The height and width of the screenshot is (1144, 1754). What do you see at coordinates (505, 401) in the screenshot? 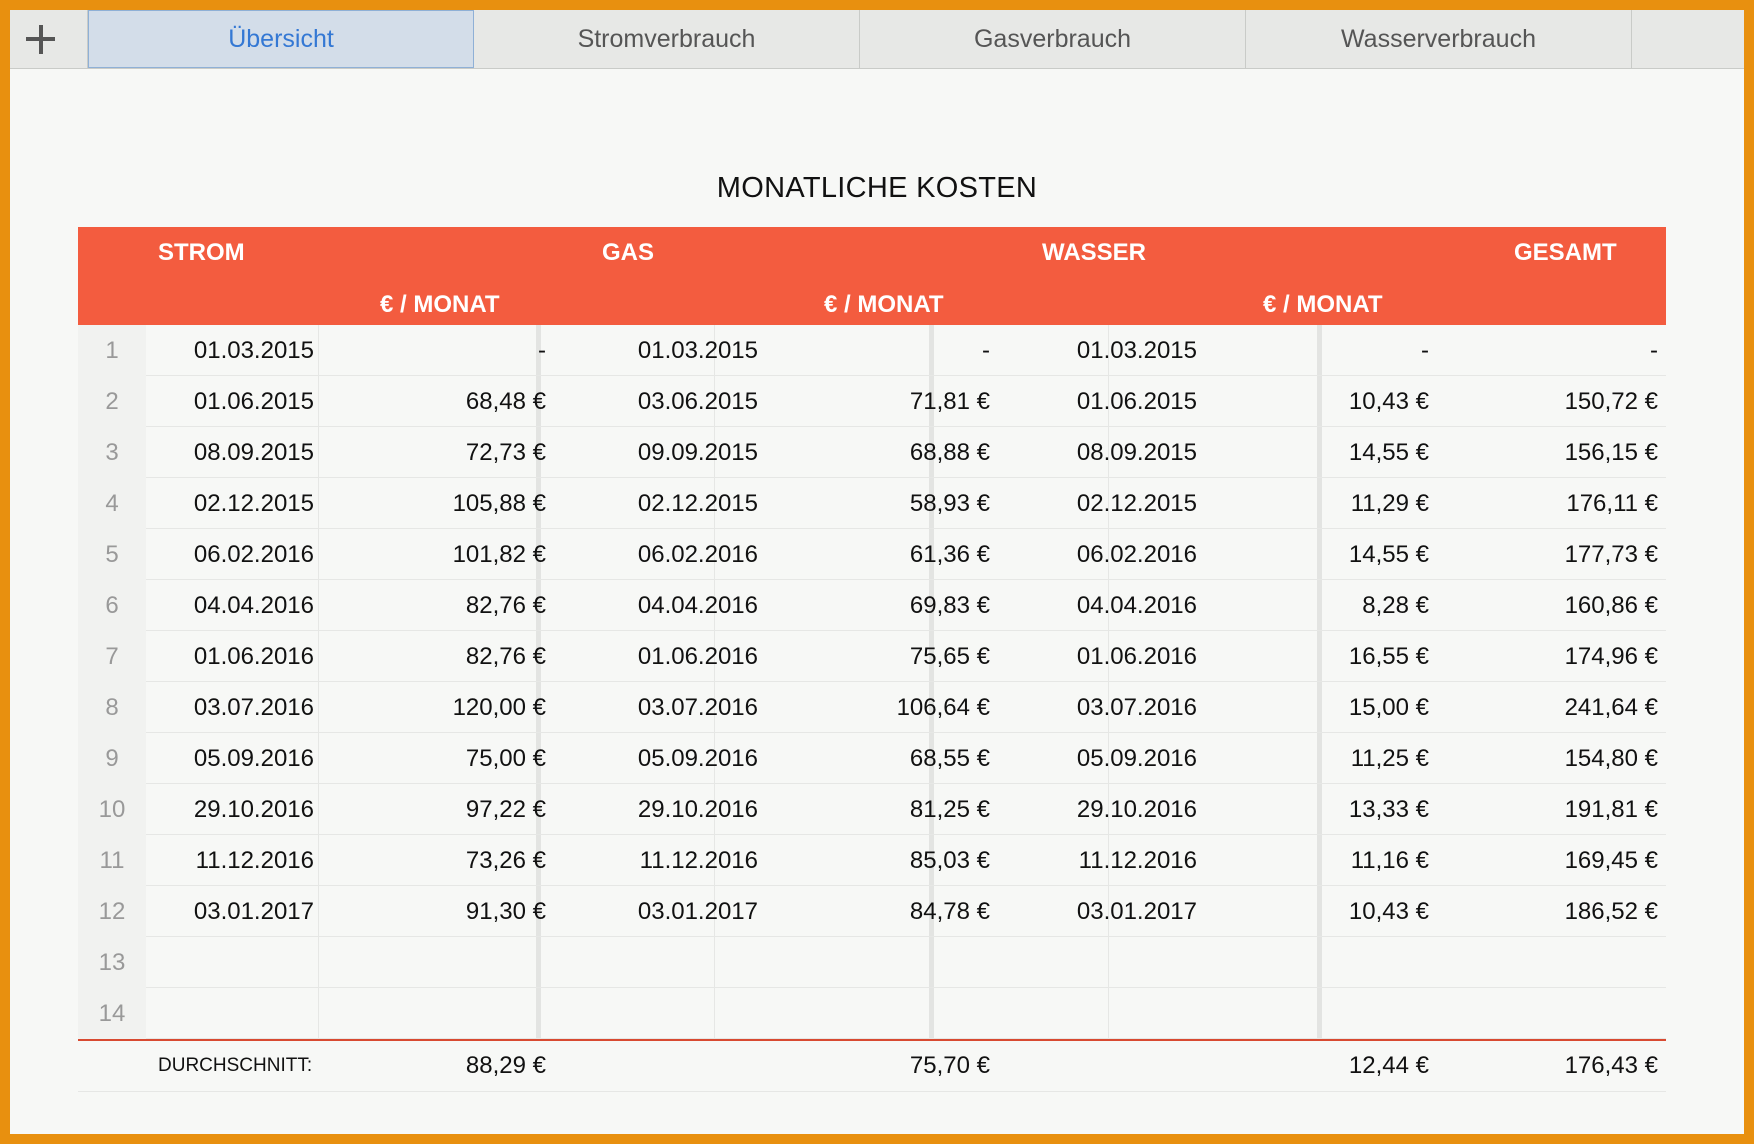
I see `strom-value: 68,48 €` at bounding box center [505, 401].